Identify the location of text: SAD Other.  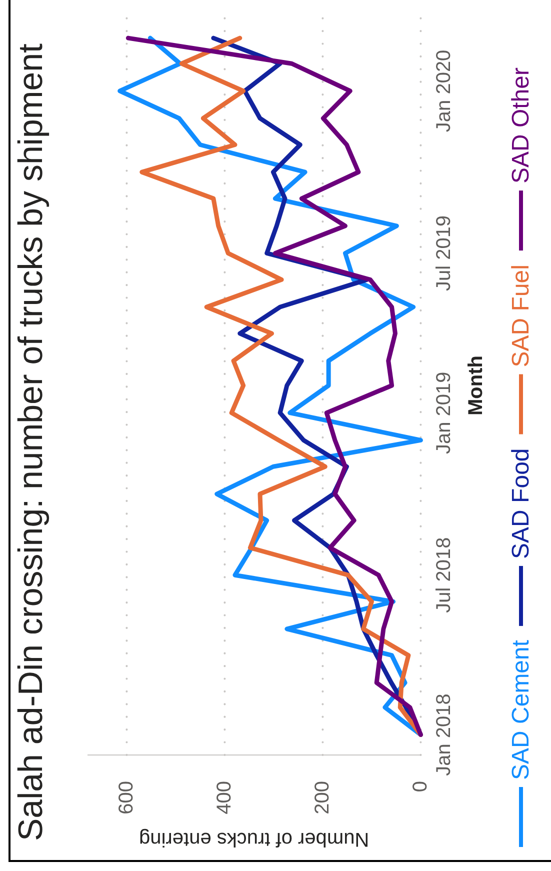
(521, 125).